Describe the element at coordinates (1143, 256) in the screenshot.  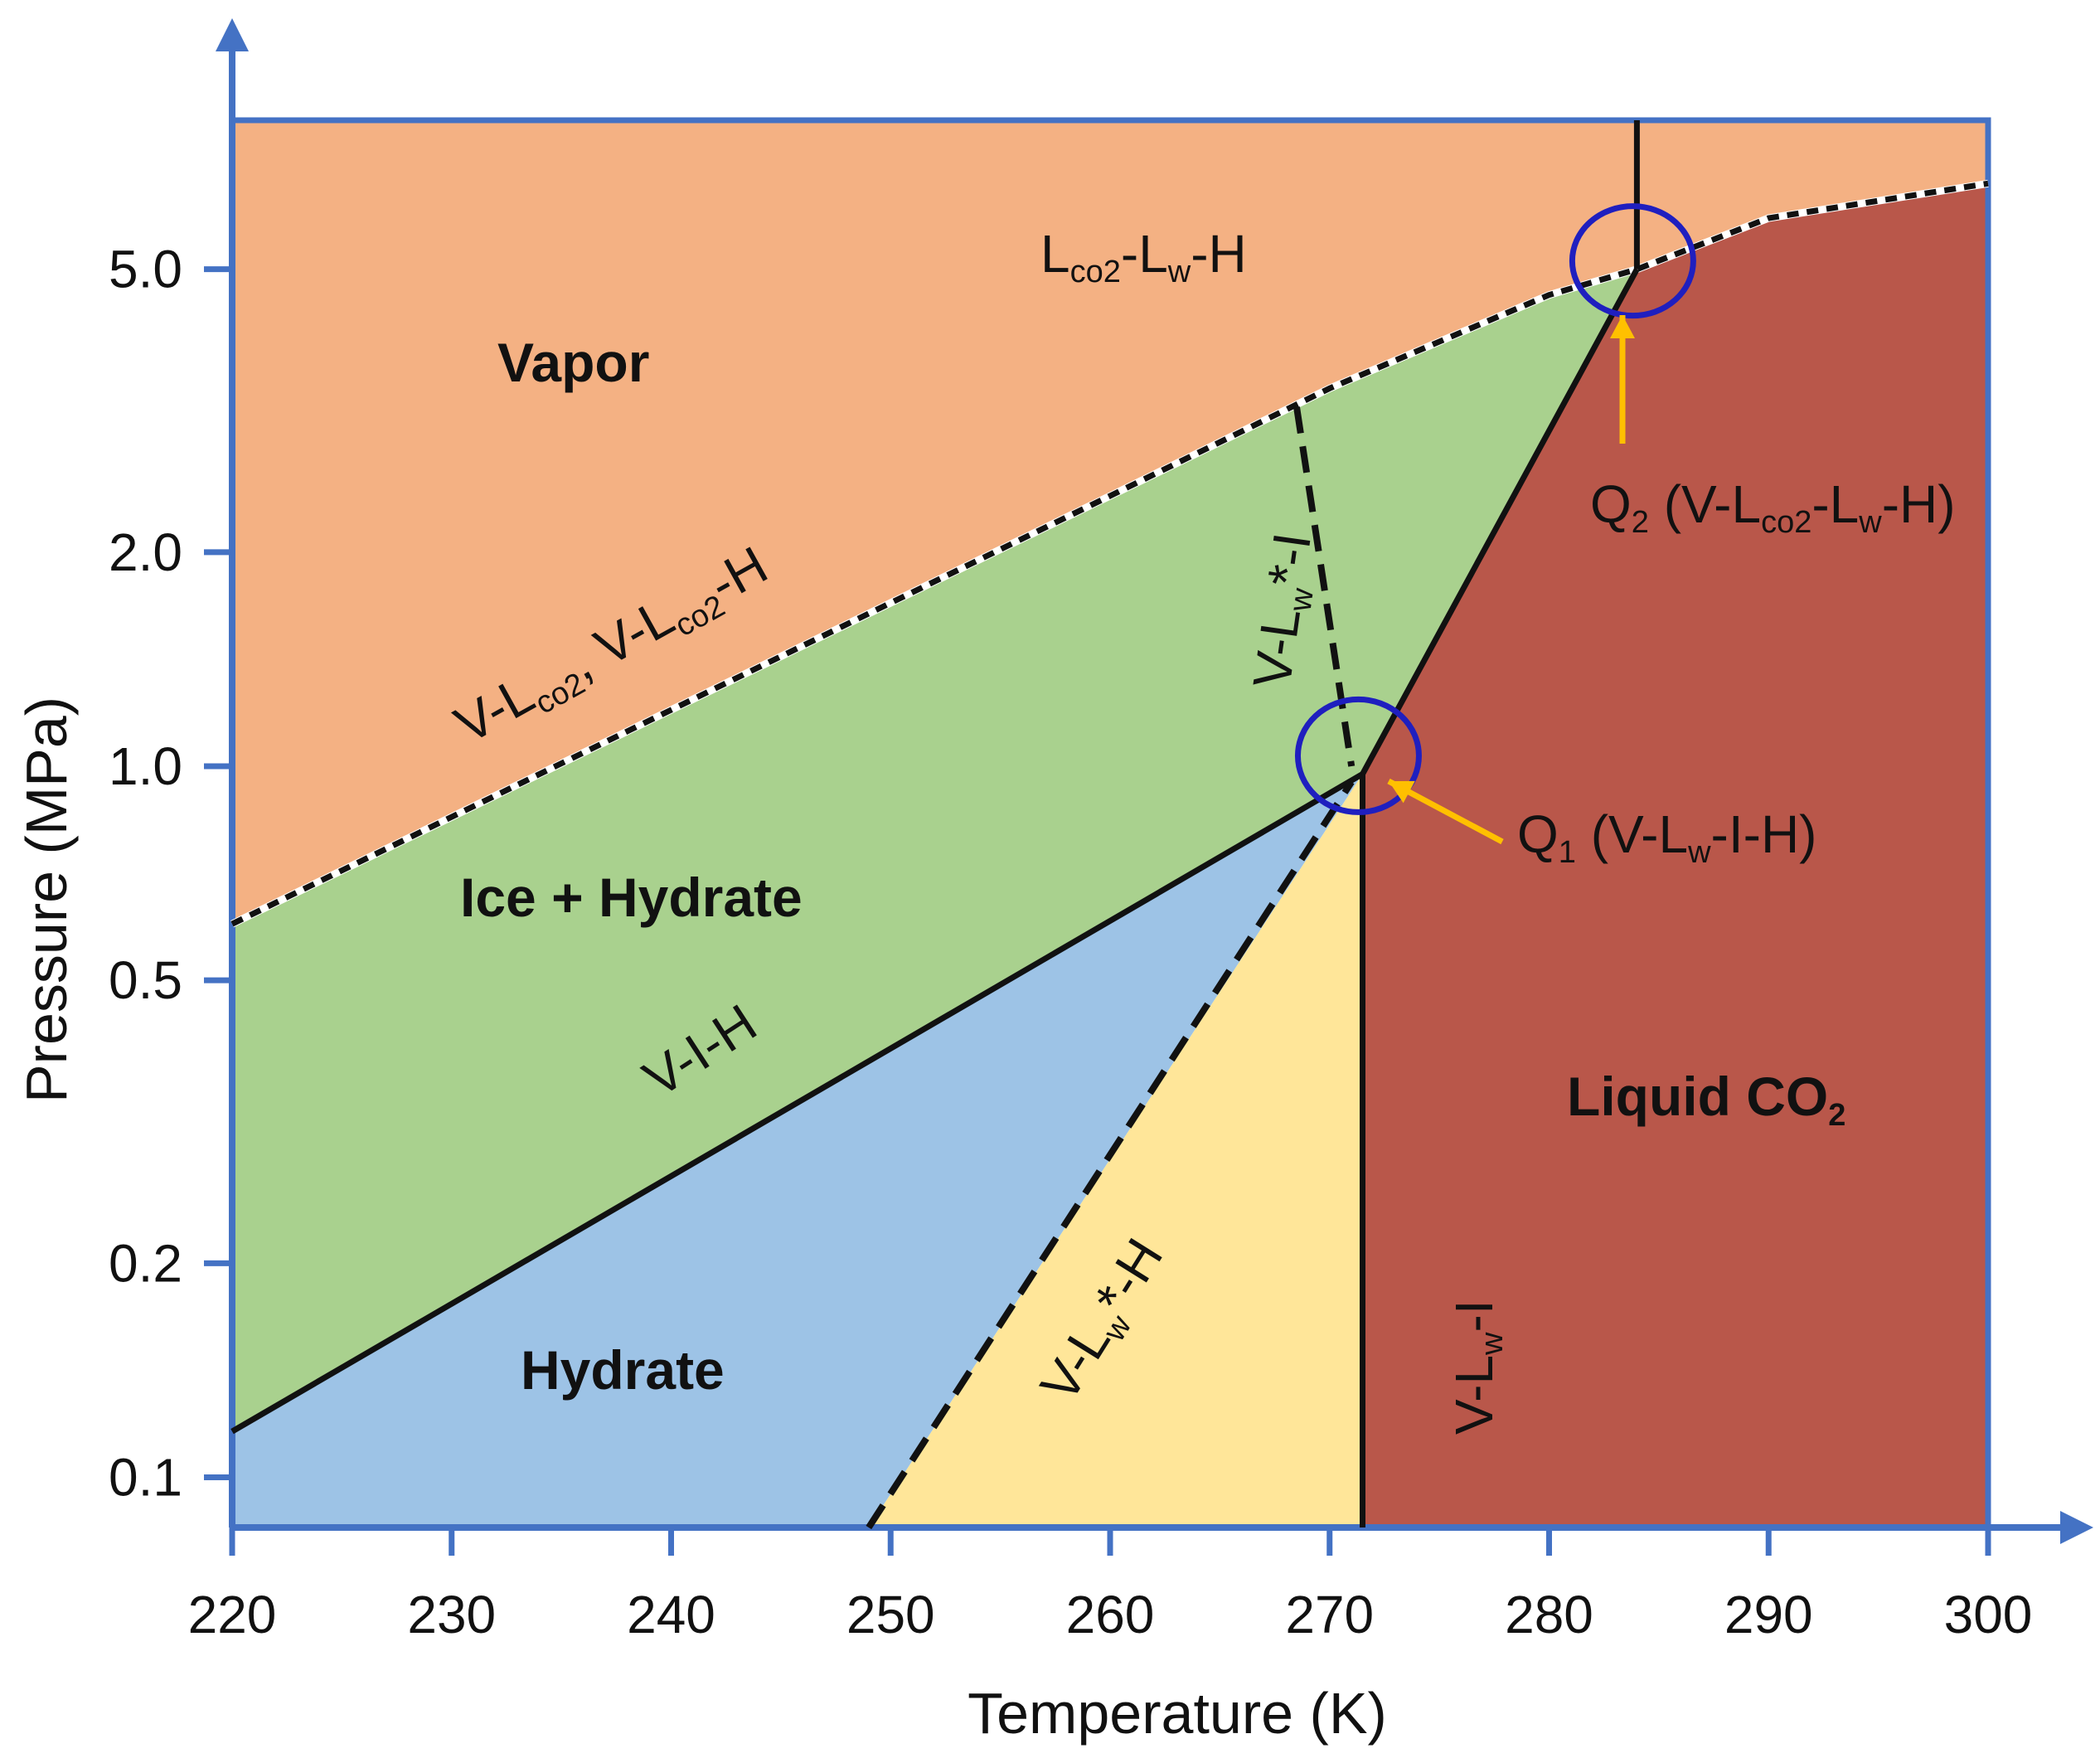
I see `lco2-lw-h-label: Lco2-Lw-H` at that location.